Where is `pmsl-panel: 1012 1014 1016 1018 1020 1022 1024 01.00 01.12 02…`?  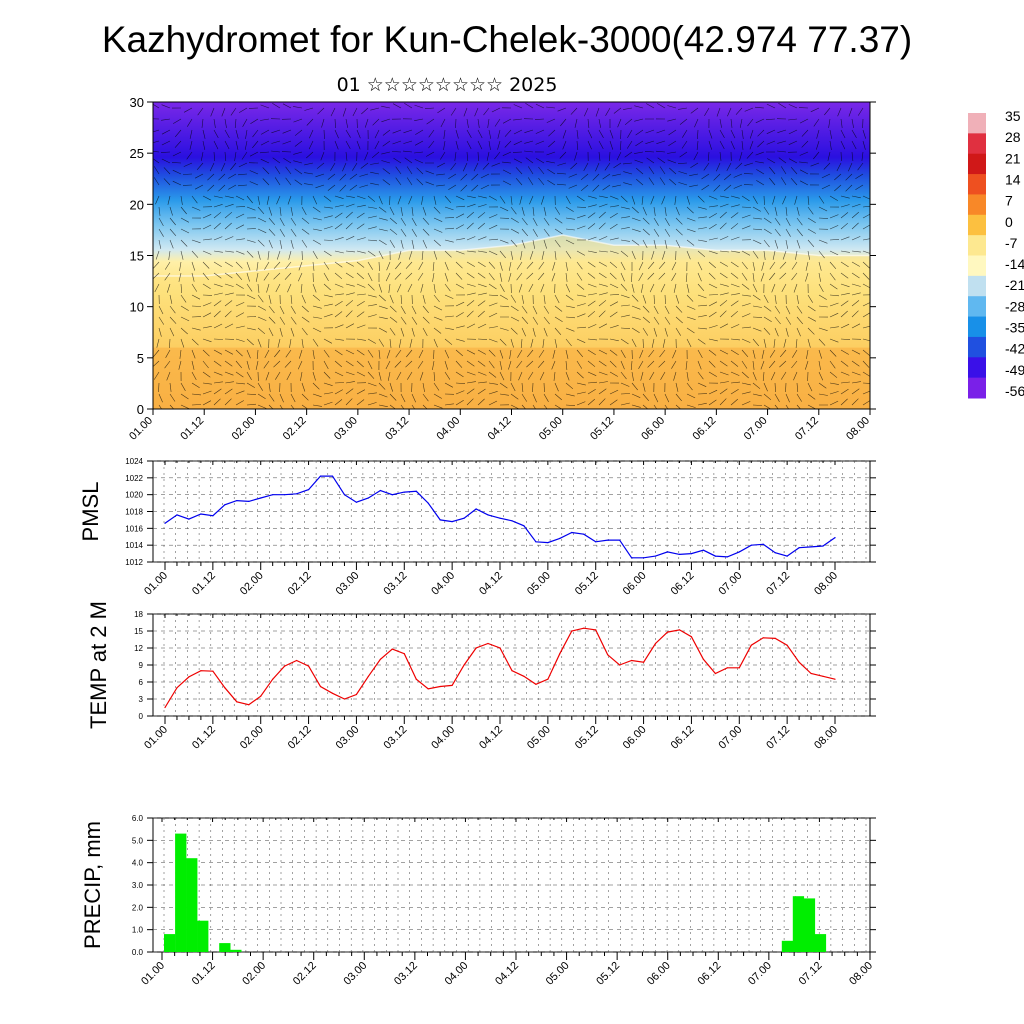 pmsl-panel: 1012 1014 1016 1018 1020 1022 1024 01.00 01.12 02… is located at coordinates (477, 527).